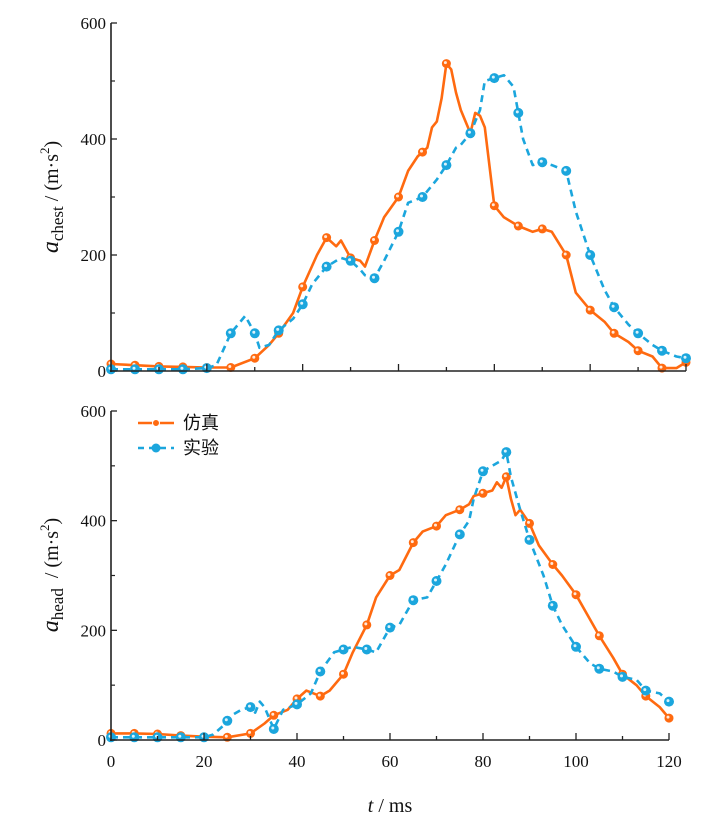 Image resolution: width=707 pixels, height=826 pixels. I want to click on chest-y-label-unit: / (m·s, so click(52, 180).